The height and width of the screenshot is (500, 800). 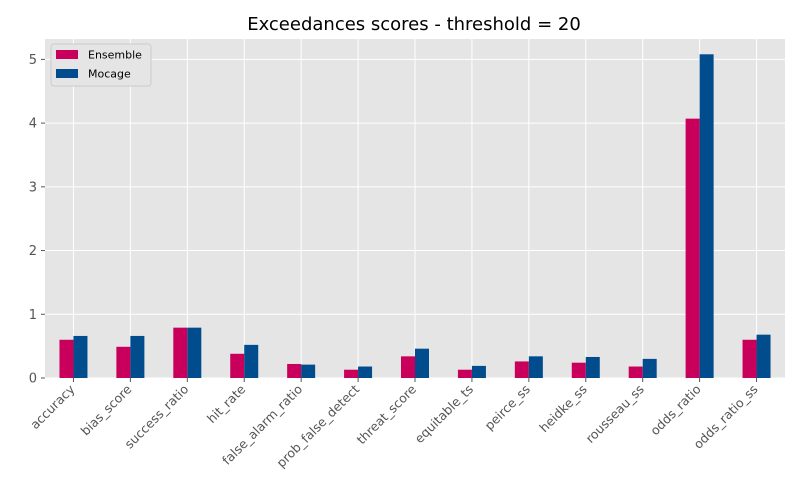 What do you see at coordinates (137, 356) in the screenshot?
I see `bar-mocage-bias_score` at bounding box center [137, 356].